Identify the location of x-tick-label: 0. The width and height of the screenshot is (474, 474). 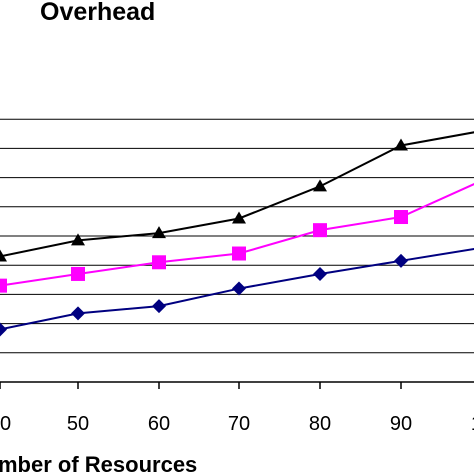
(5, 424).